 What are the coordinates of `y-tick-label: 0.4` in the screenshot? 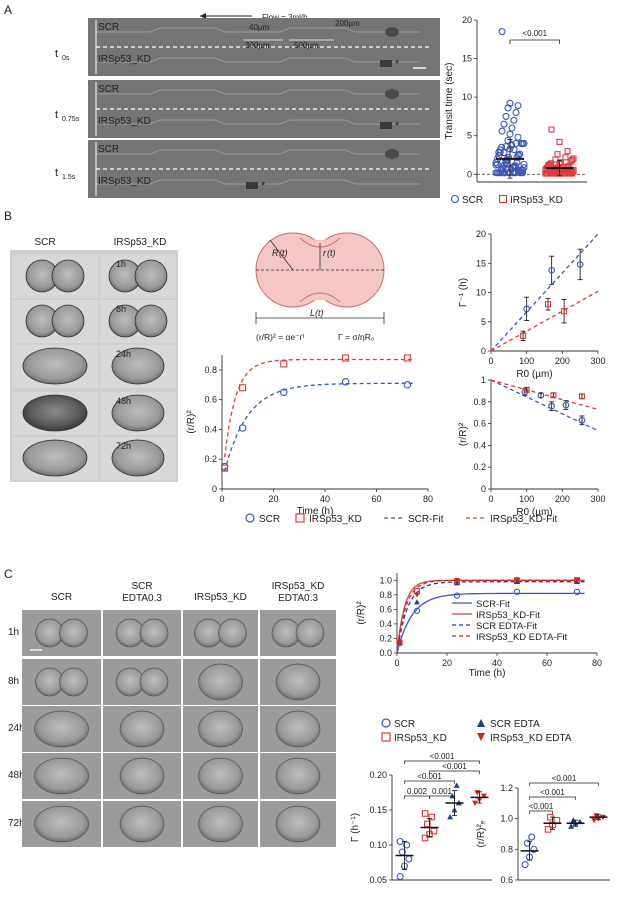 It's located at (479, 445).